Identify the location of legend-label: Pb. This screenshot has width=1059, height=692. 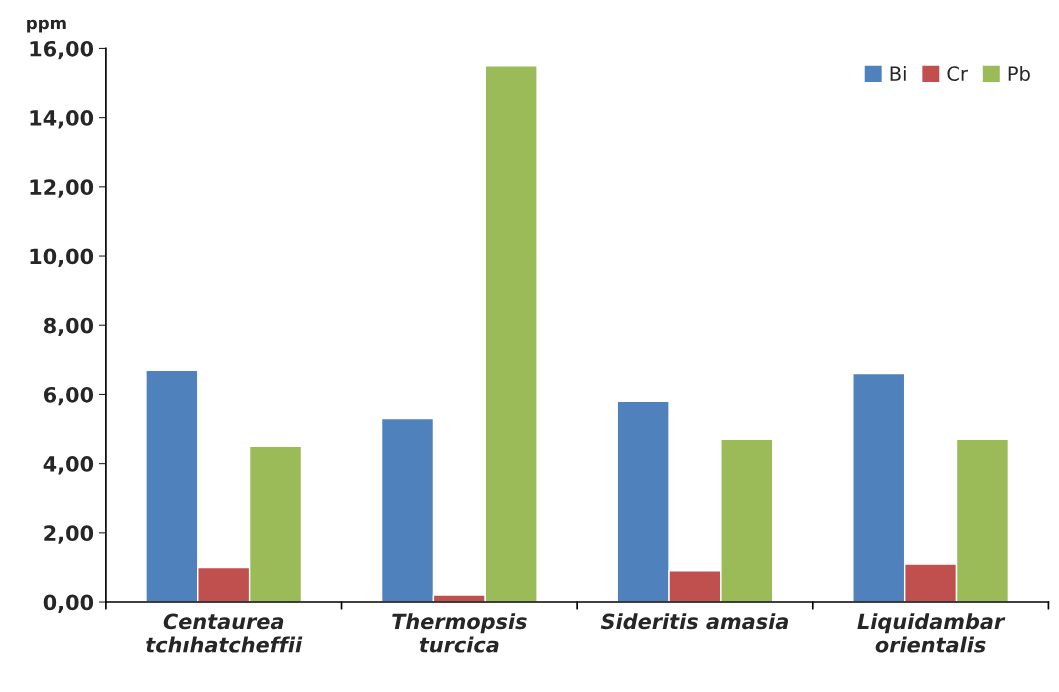
(1019, 73).